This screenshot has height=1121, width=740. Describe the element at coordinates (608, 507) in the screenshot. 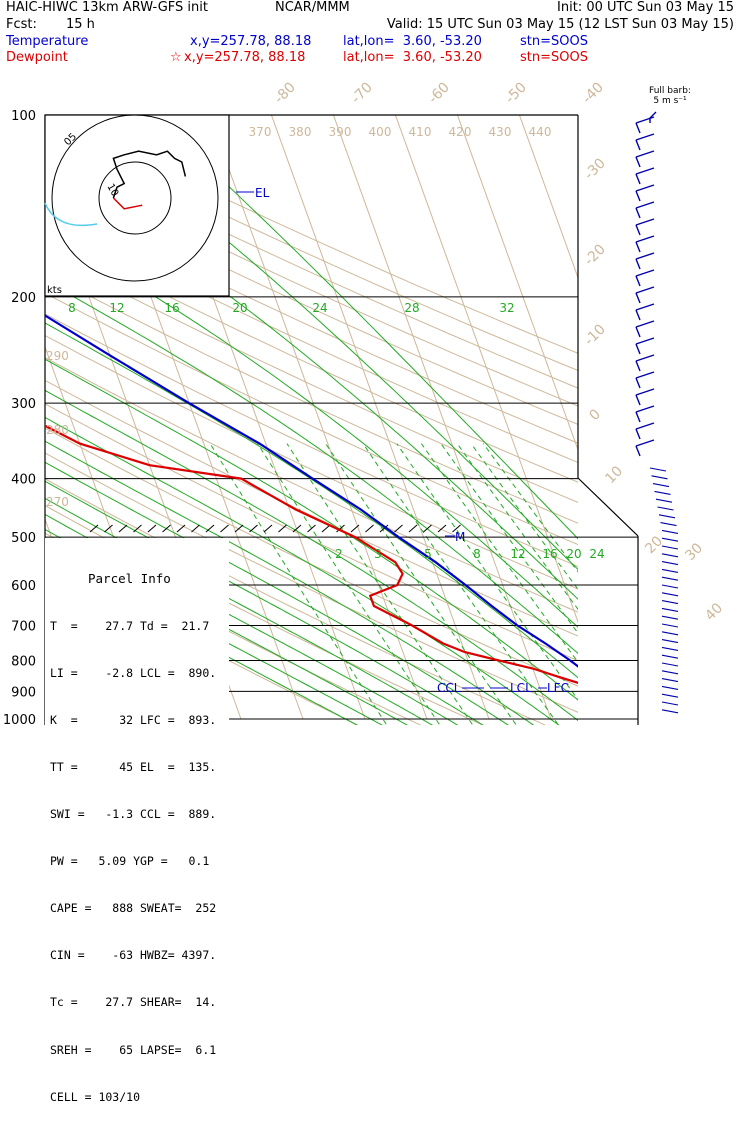

I see `frame-diagonal` at that location.